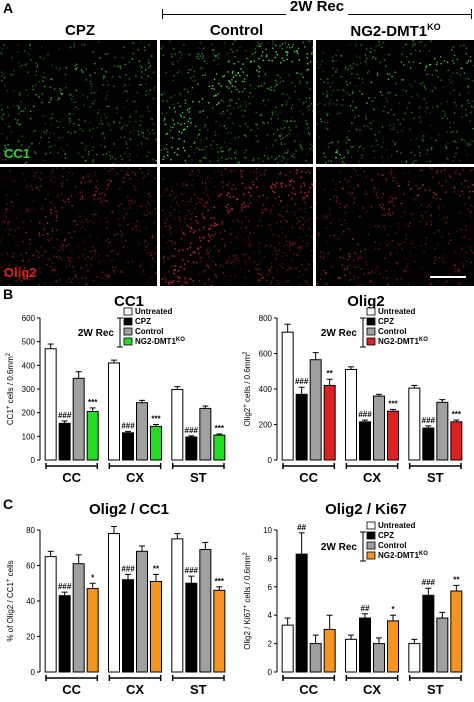 The height and width of the screenshot is (702, 474). I want to click on legend-label-sup: KO, so click(423, 554).